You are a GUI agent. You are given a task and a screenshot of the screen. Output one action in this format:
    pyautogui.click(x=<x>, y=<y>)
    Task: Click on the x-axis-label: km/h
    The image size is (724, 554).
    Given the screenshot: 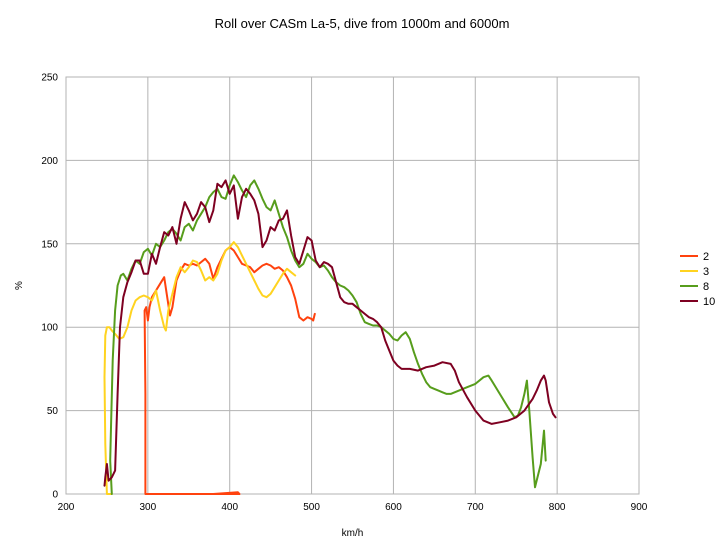 What is the action you would take?
    pyautogui.click(x=353, y=533)
    